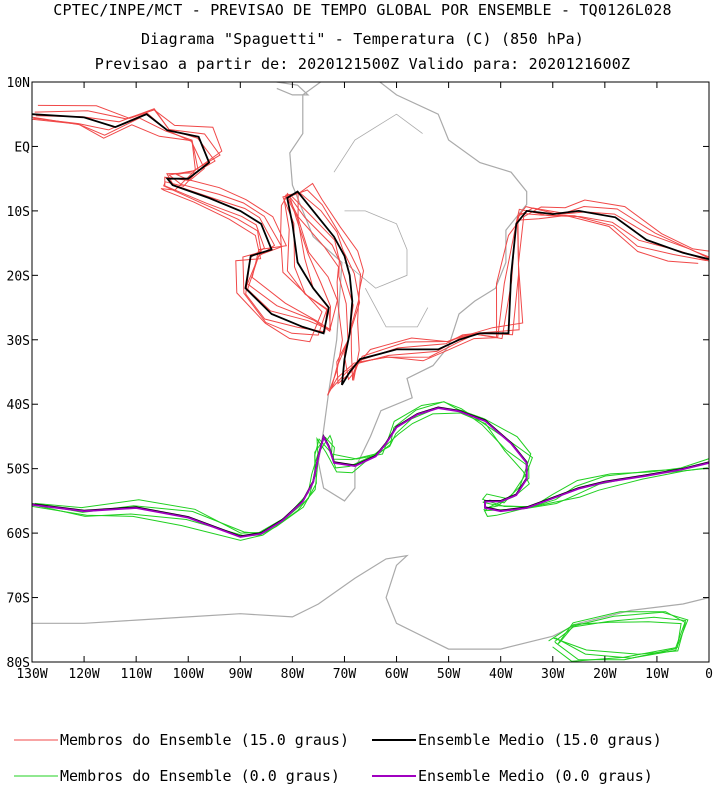 Image resolution: width=725 pixels, height=792 pixels. Describe the element at coordinates (709, 674) in the screenshot. I see `x-tick-label: 0` at that location.